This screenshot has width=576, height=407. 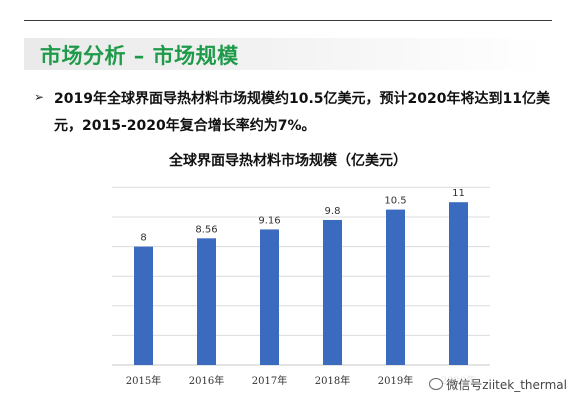 I want to click on watermark: 微信号ziitek_thermal, so click(x=498, y=384).